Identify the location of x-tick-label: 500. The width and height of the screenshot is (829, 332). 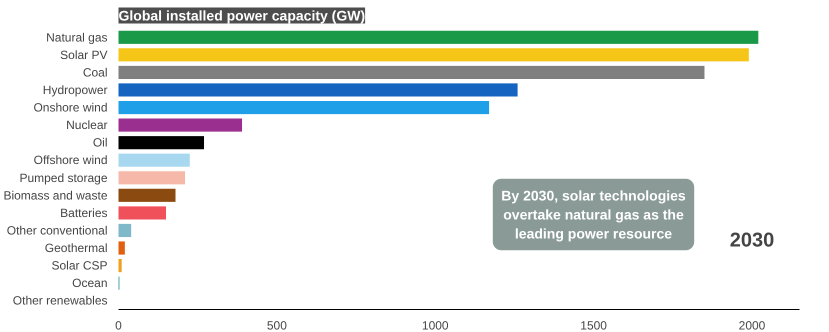
(277, 325).